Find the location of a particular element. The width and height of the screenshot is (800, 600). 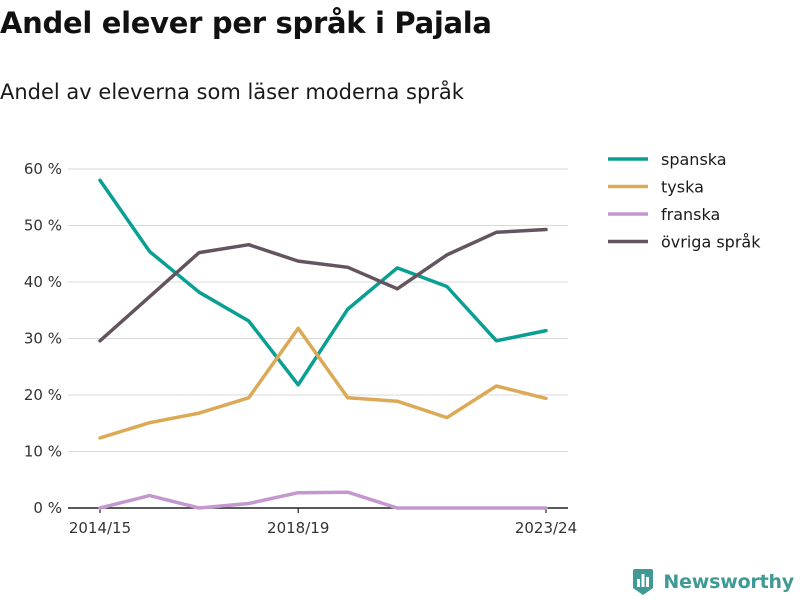

newsworthy-logo-icon is located at coordinates (643, 582).